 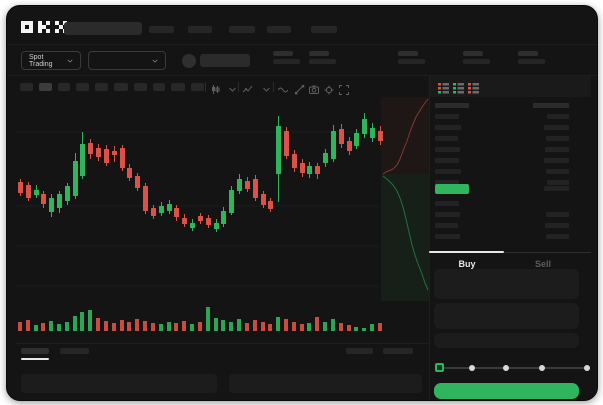 I want to click on market-type-label: Spot Trading, so click(x=41, y=60).